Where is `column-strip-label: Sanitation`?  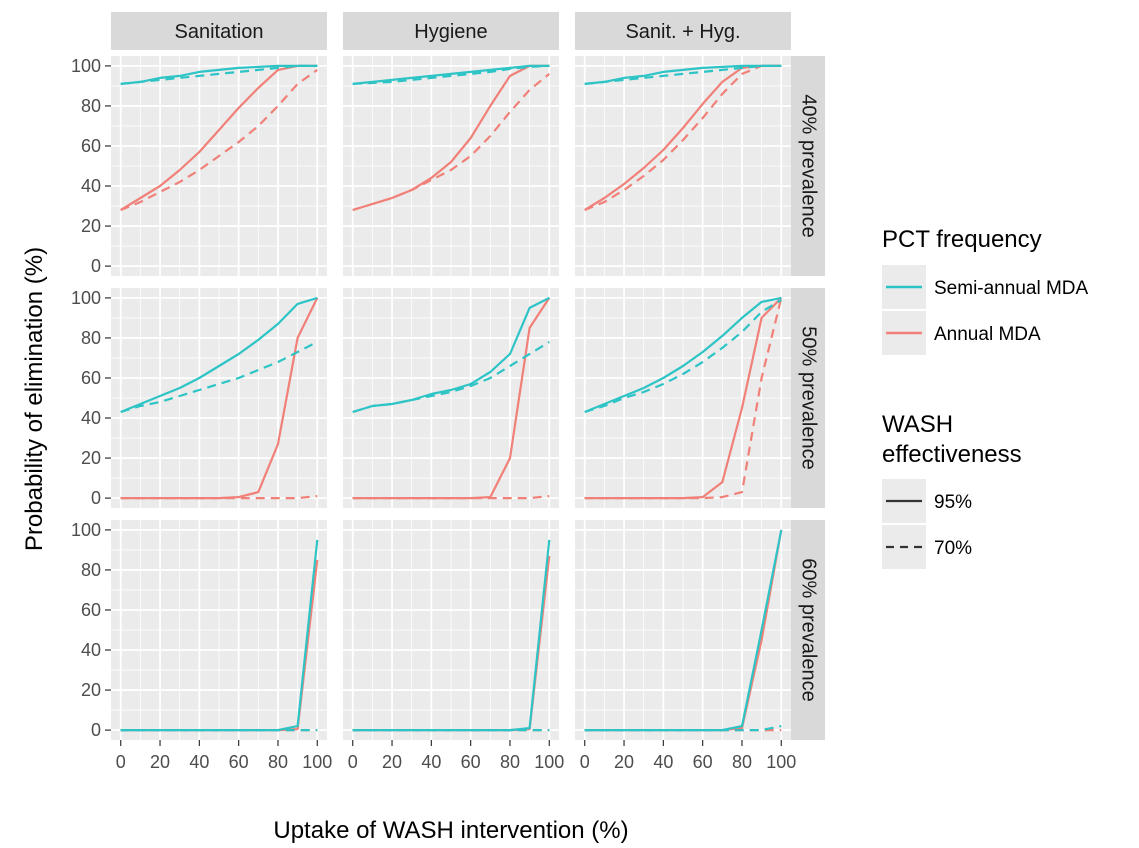 column-strip-label: Sanitation is located at coordinates (219, 32).